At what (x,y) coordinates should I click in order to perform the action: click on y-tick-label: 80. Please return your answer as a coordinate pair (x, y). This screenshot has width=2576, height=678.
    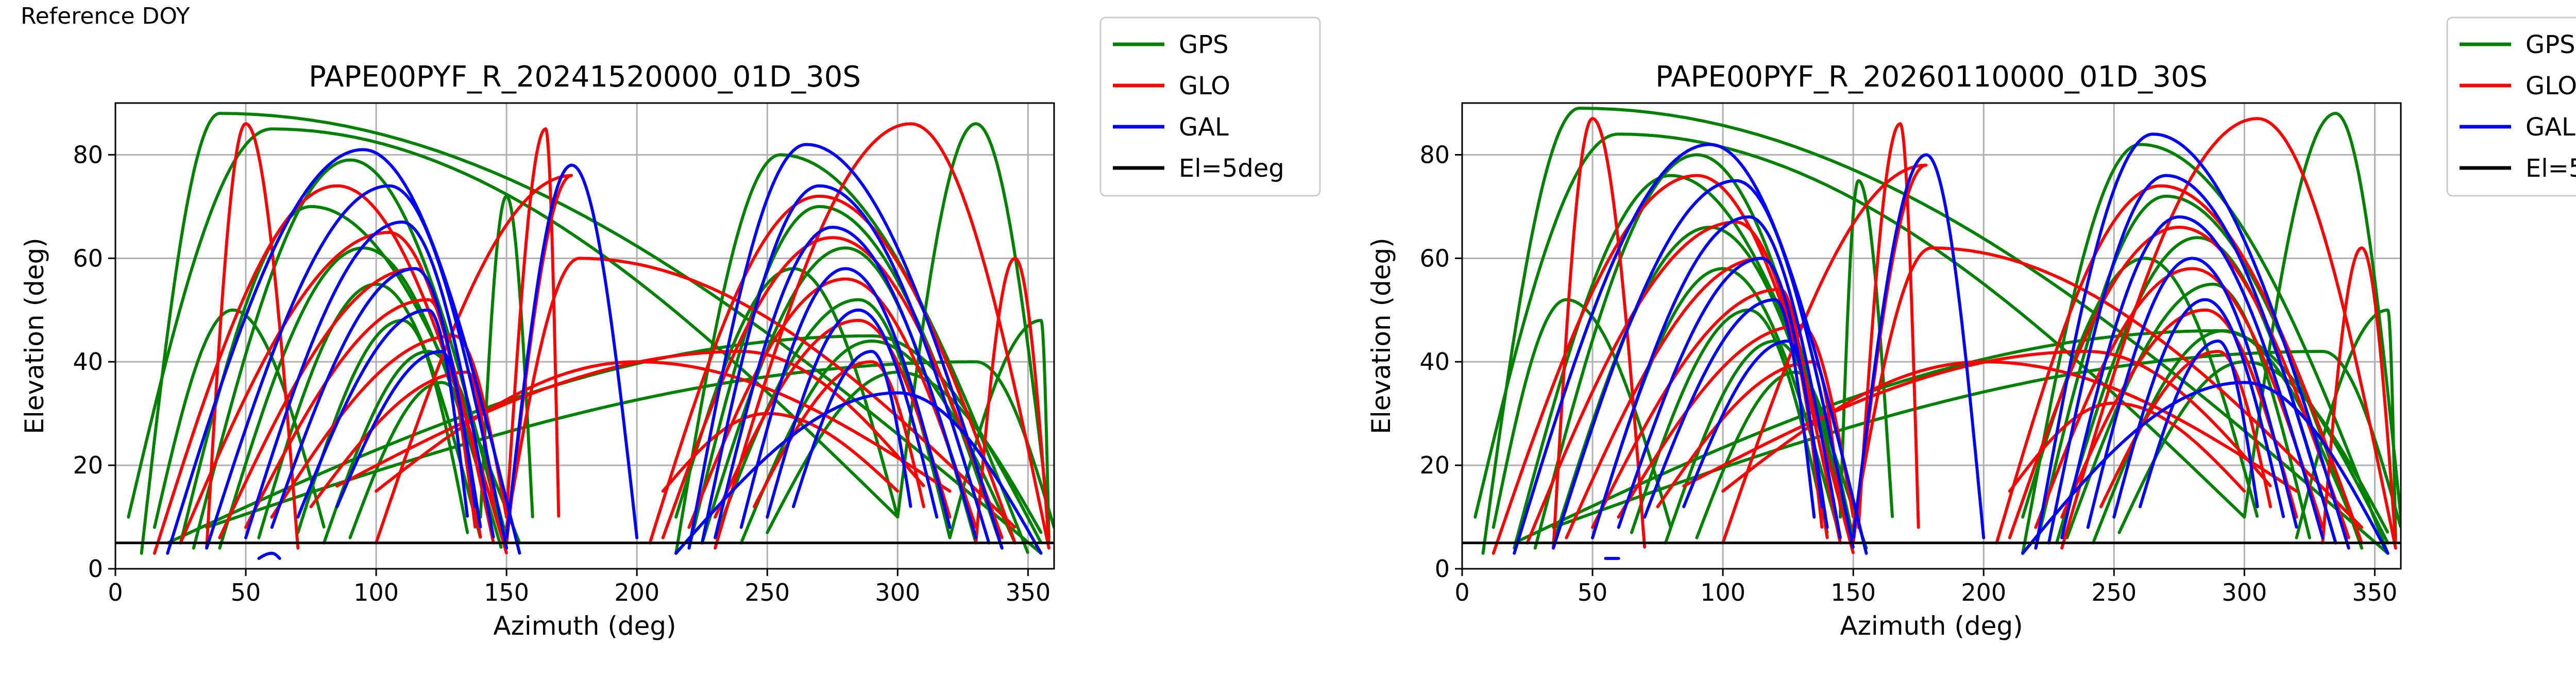
    Looking at the image, I should click on (88, 154).